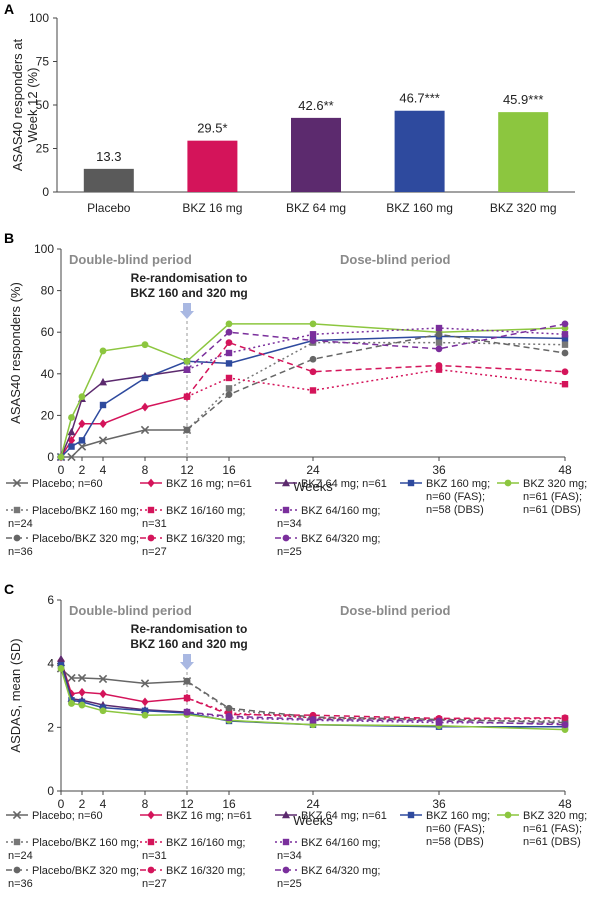  What do you see at coordinates (103, 804) in the screenshot?
I see `x-tick-label: 4` at bounding box center [103, 804].